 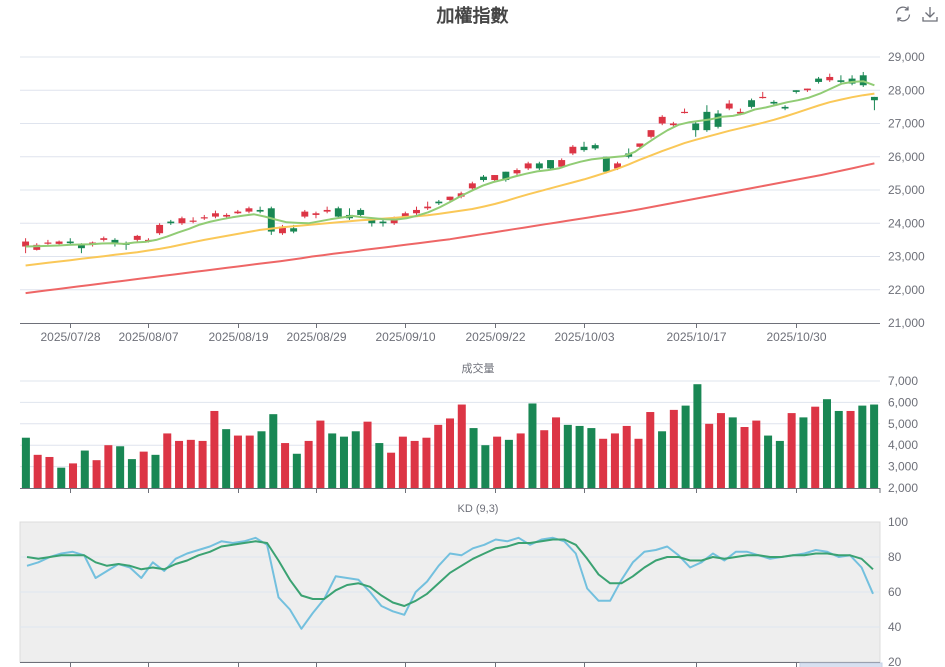 I want to click on download-icon, so click(x=930, y=14).